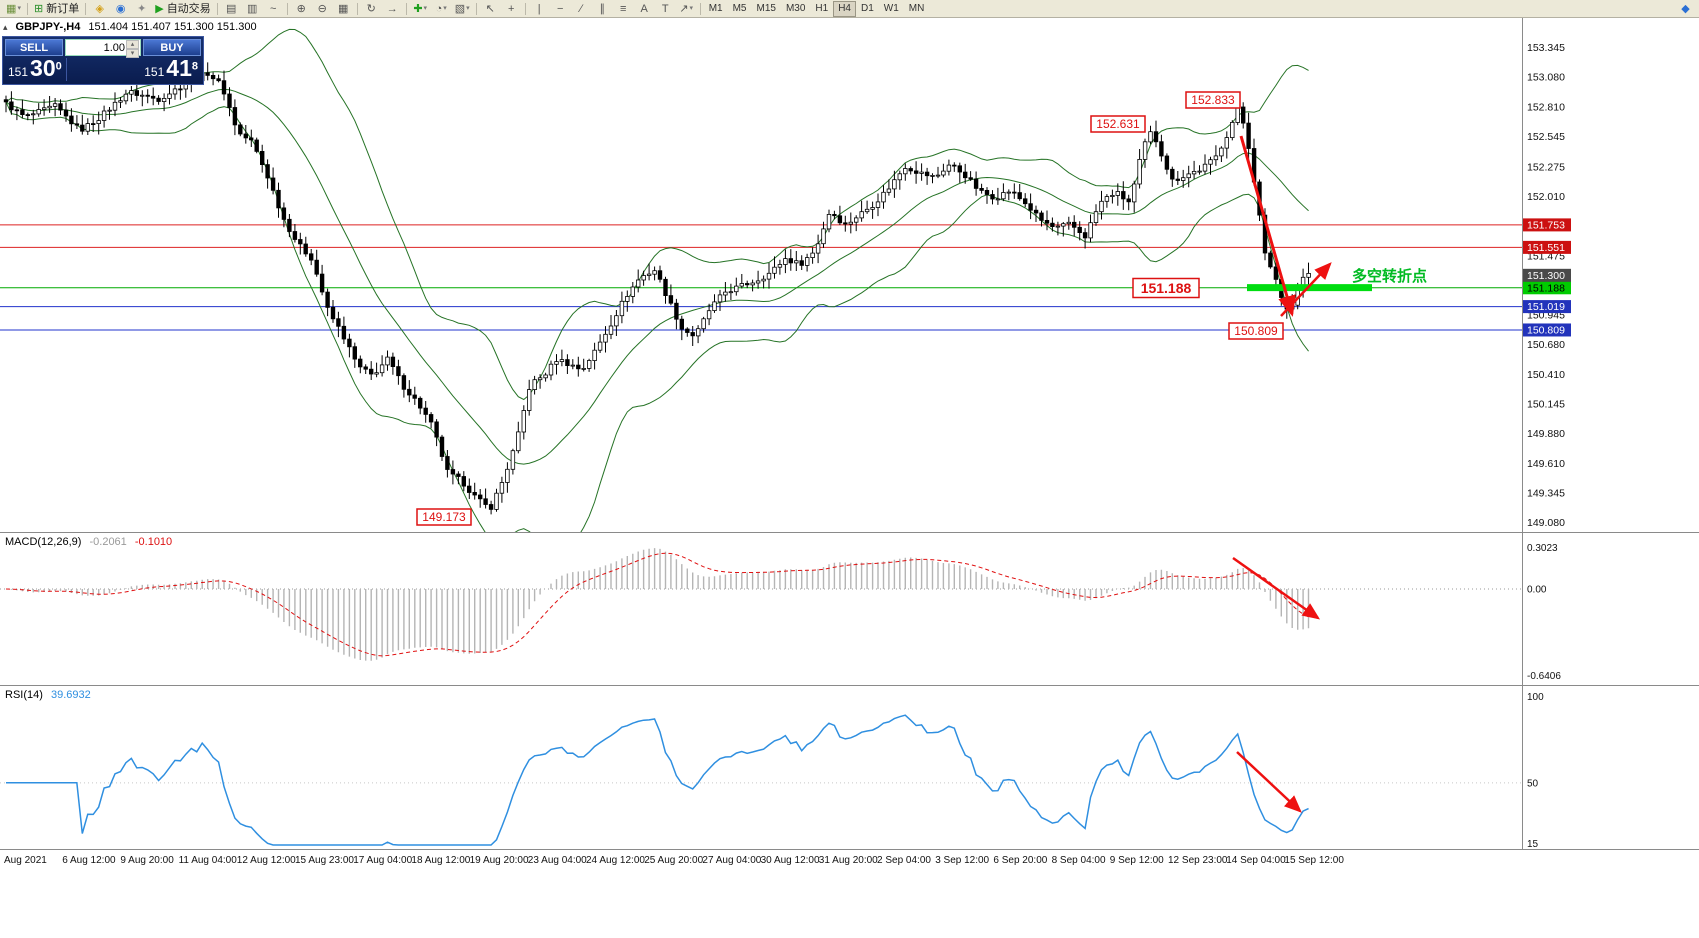  What do you see at coordinates (644, 8) in the screenshot?
I see `text-icon: A` at bounding box center [644, 8].